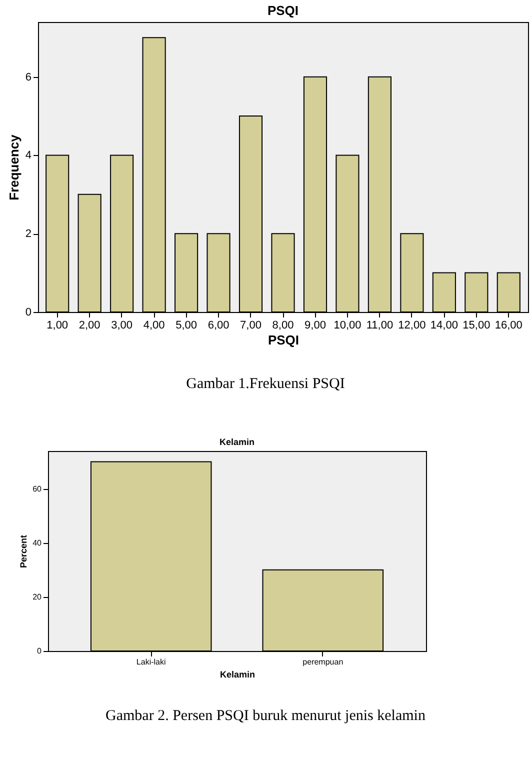 This screenshot has height=779, width=531. What do you see at coordinates (57, 326) in the screenshot?
I see `x-tick-label: 1,00` at bounding box center [57, 326].